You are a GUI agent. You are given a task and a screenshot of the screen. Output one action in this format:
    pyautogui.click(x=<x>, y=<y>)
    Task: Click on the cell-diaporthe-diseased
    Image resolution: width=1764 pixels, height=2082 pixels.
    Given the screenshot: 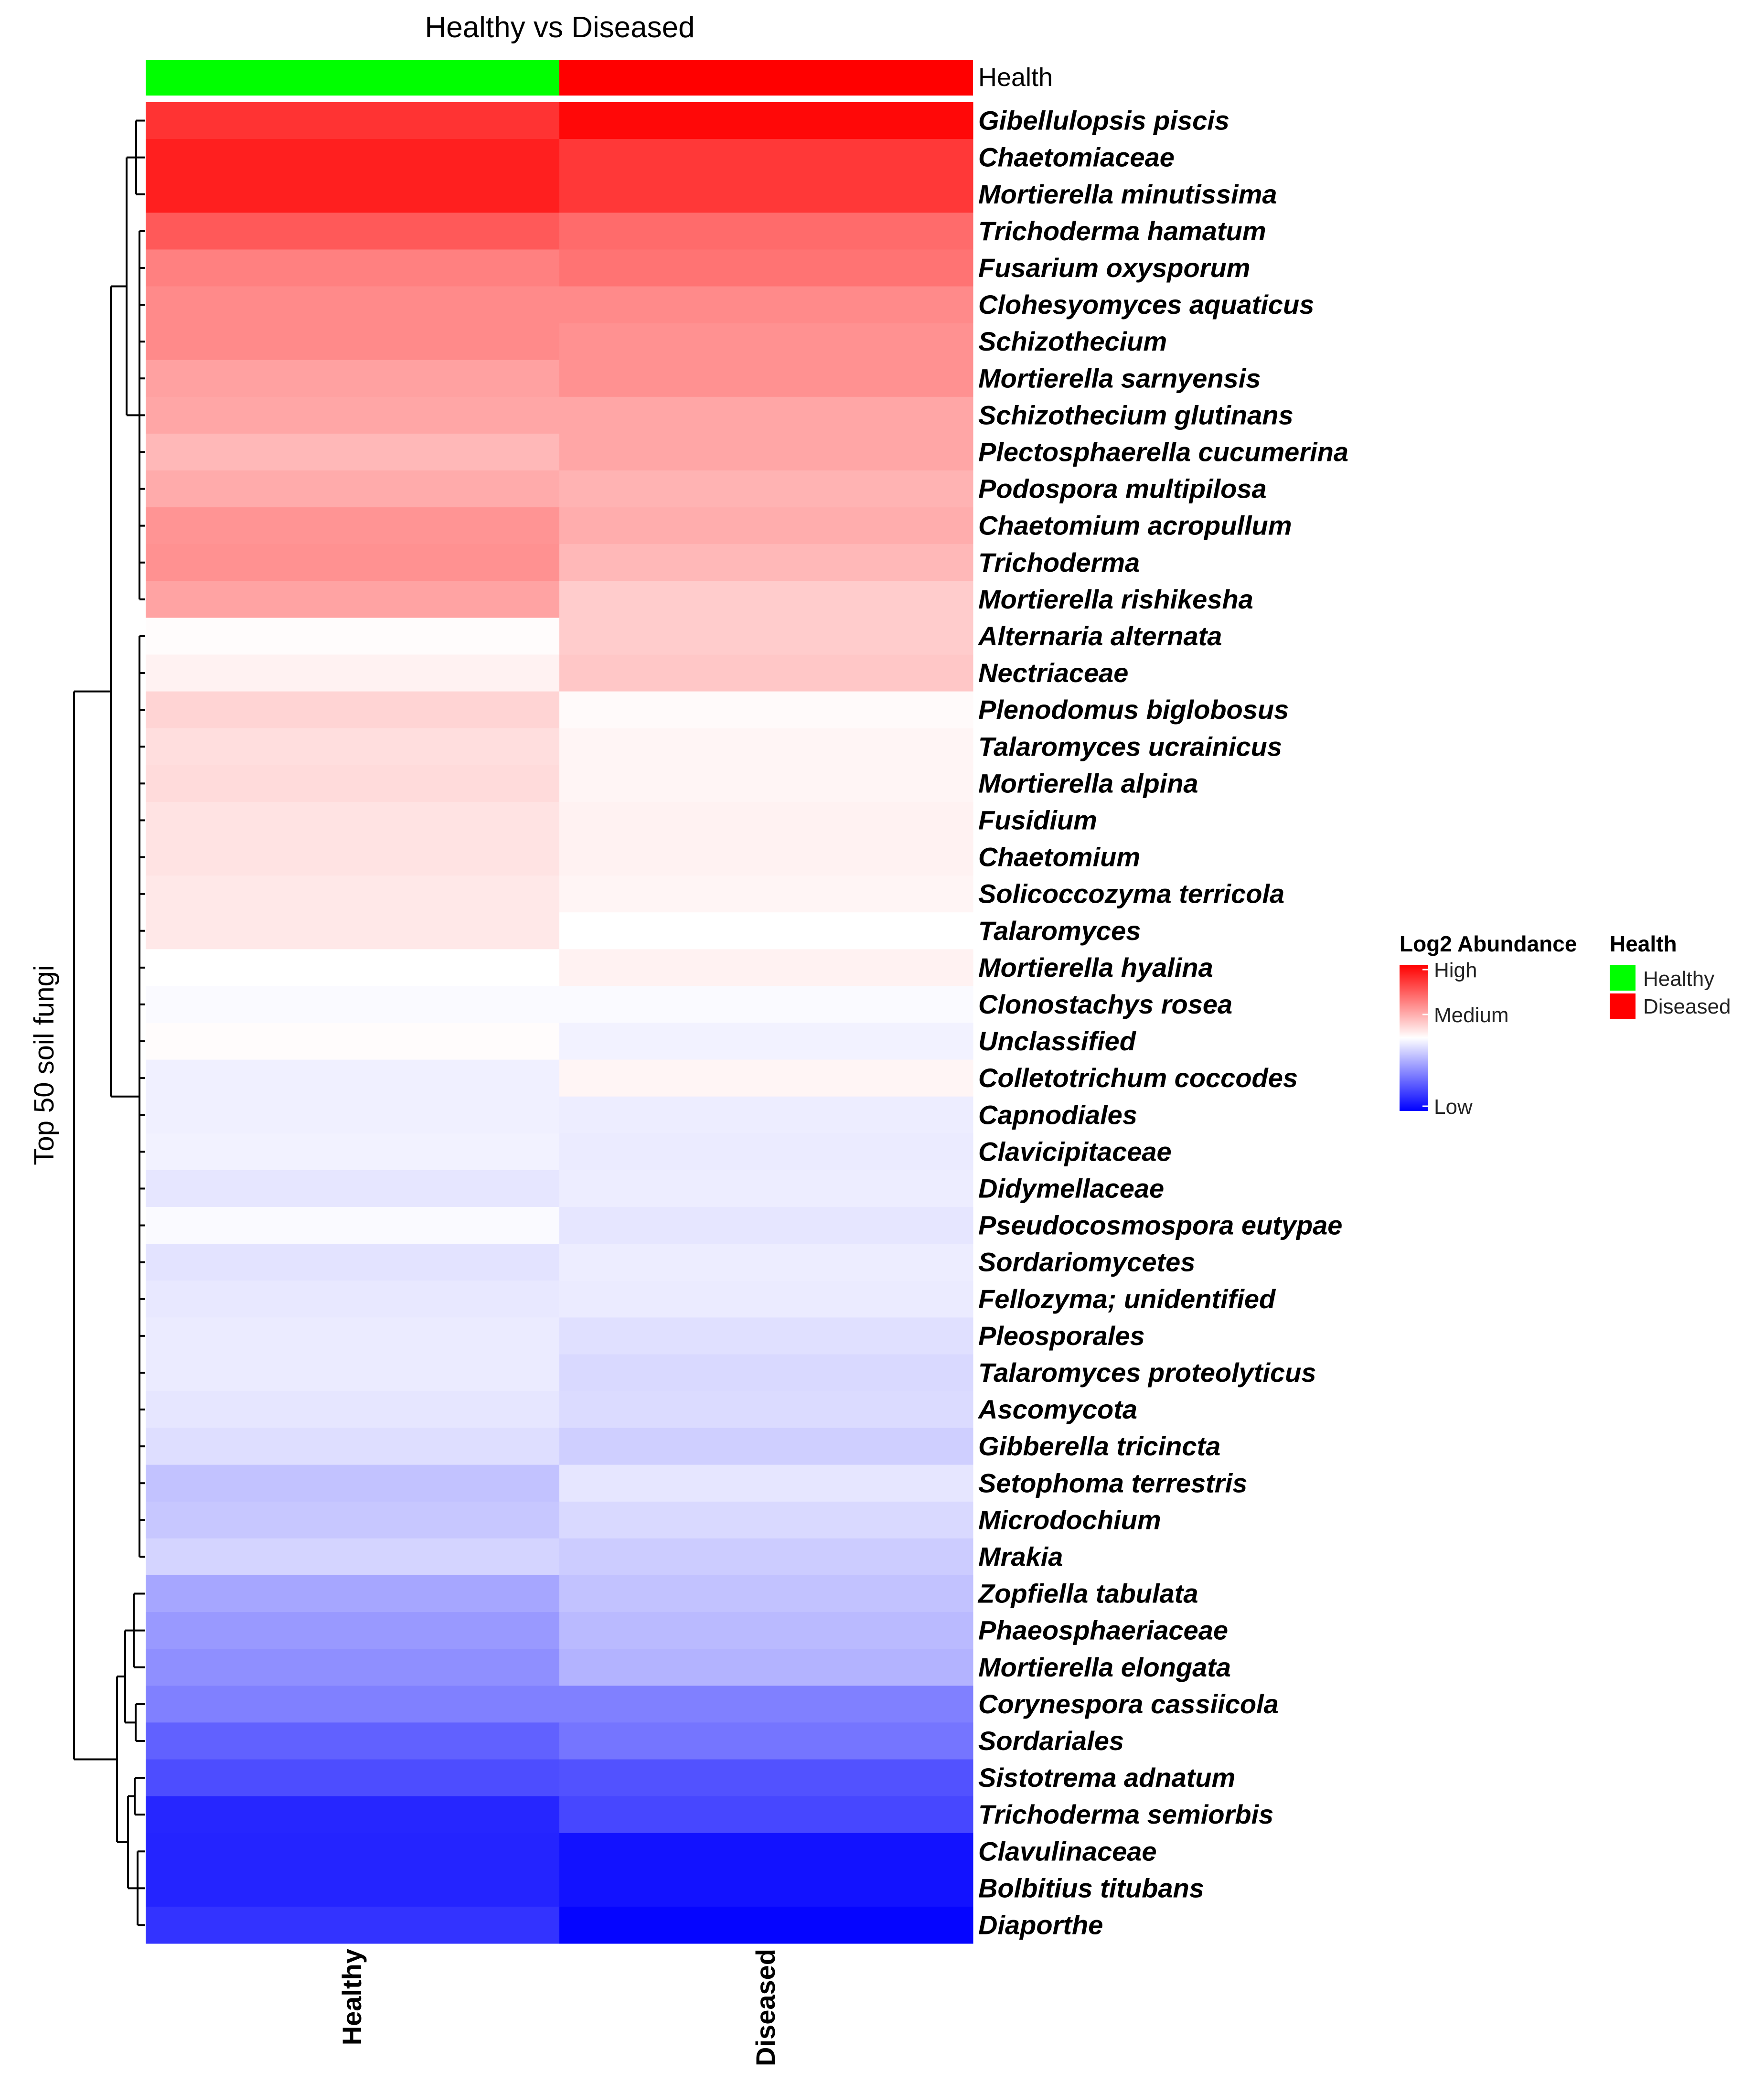 What is the action you would take?
    pyautogui.click(x=766, y=1925)
    